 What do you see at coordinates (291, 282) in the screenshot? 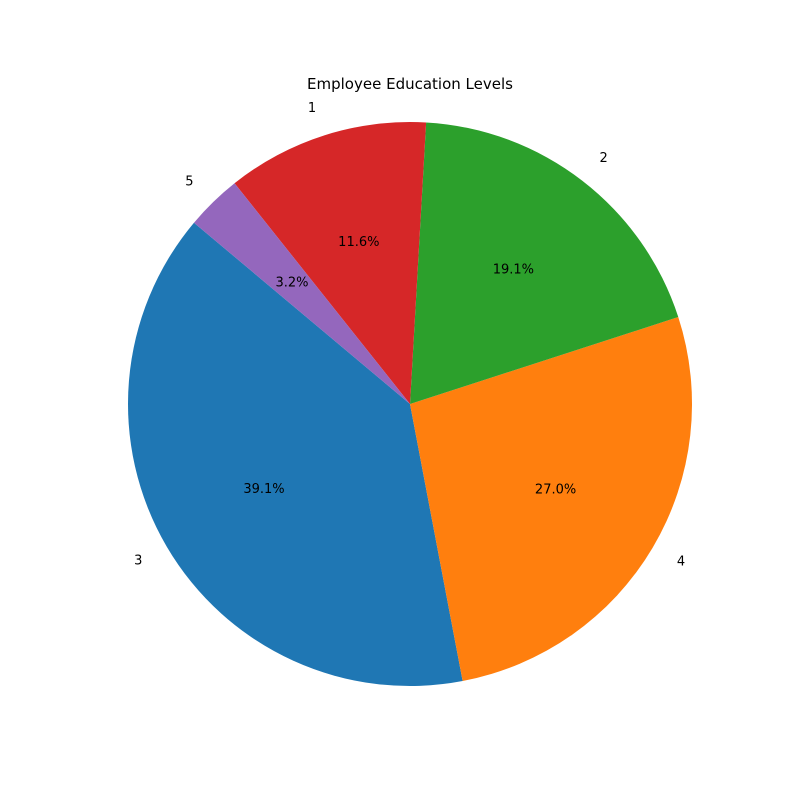
I see `percent-label-5: 3.2%` at bounding box center [291, 282].